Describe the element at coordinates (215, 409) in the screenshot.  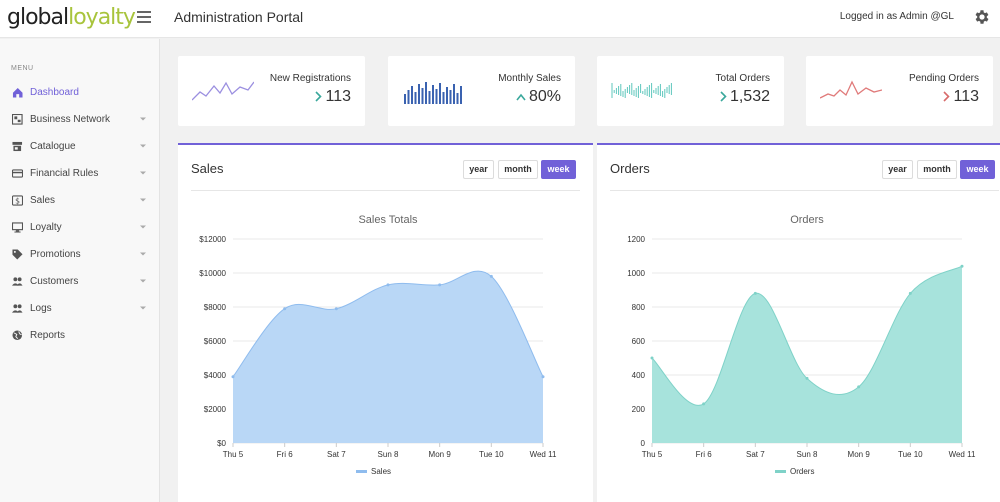
I see `y-tick-label: $2000` at that location.